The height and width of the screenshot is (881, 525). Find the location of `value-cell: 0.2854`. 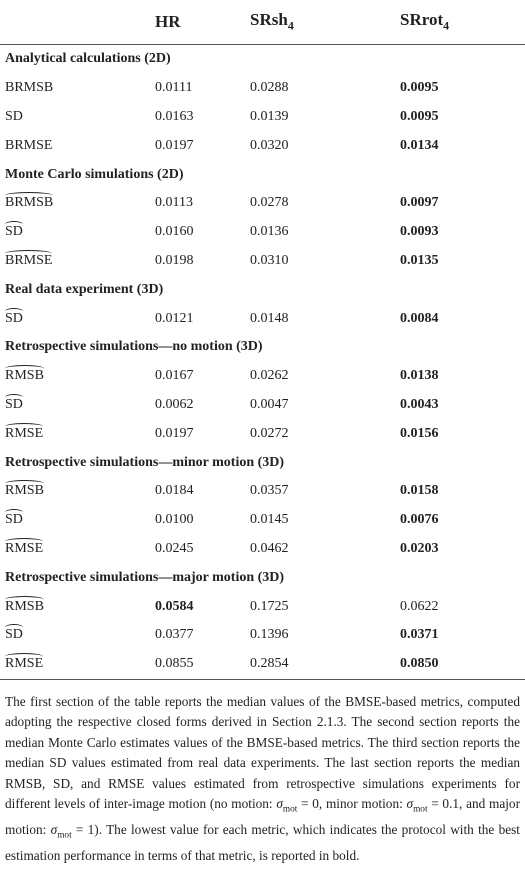

value-cell: 0.2854 is located at coordinates (325, 664).